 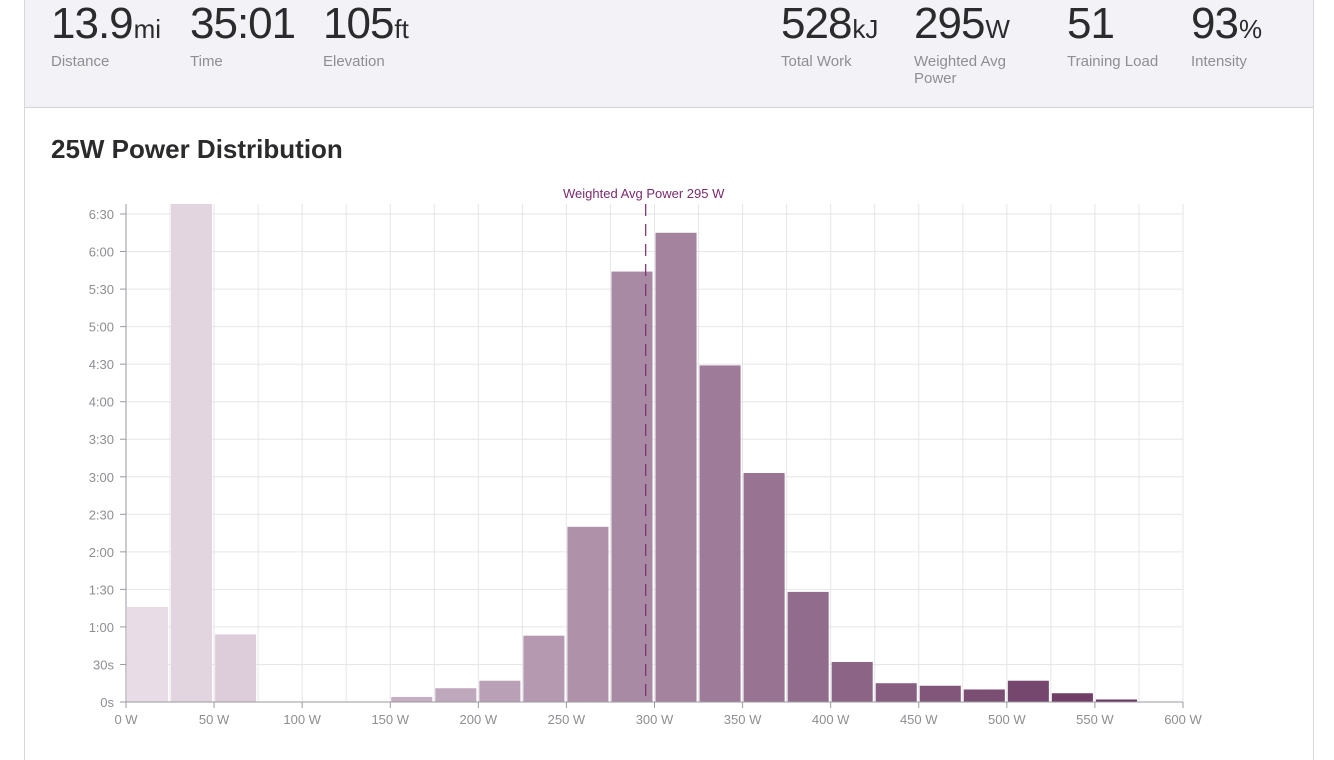 I want to click on x-tick-label: 300 W, so click(x=655, y=719).